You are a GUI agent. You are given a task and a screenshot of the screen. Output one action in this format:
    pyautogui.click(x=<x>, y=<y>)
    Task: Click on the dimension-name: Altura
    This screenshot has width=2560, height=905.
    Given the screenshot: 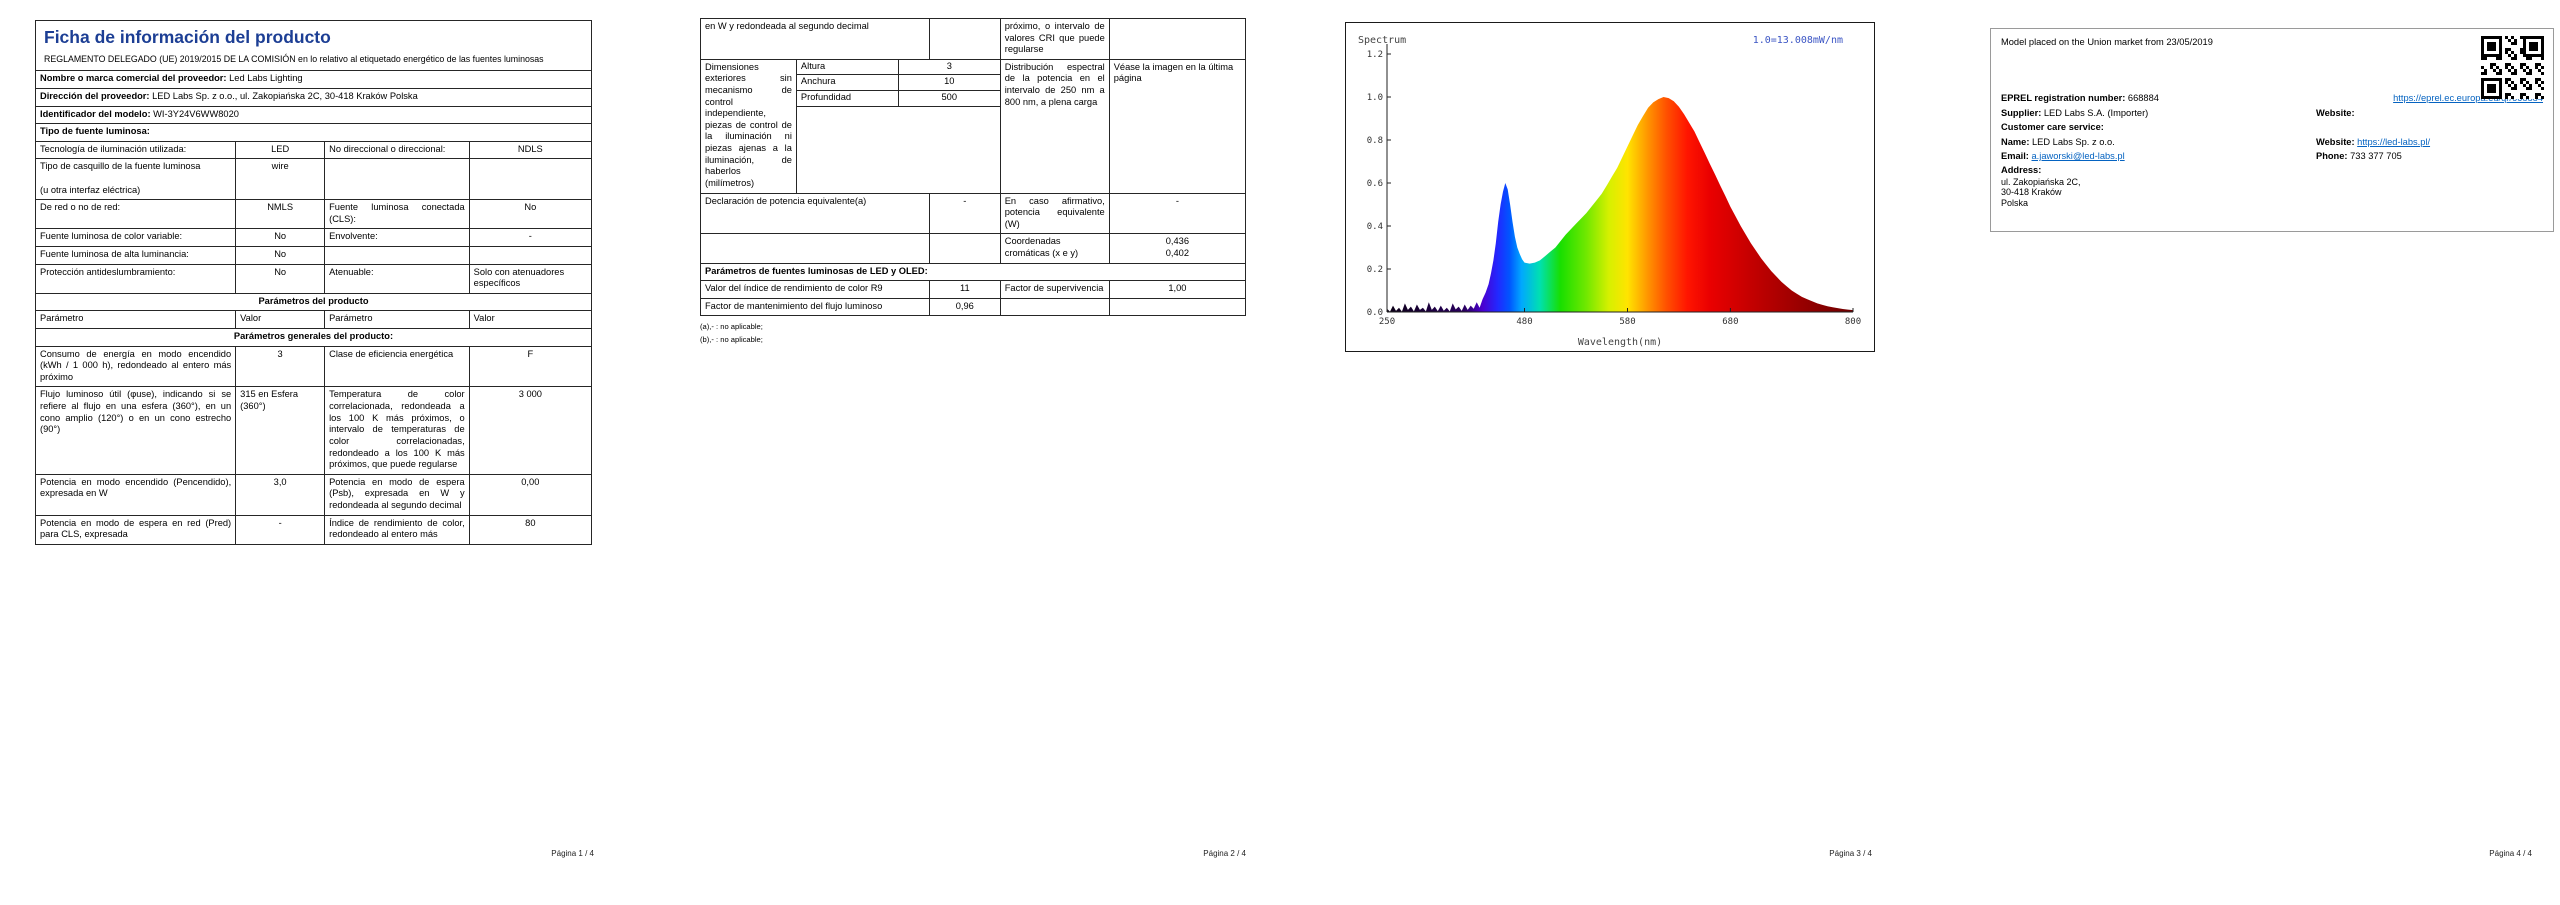 What is the action you would take?
    pyautogui.click(x=848, y=67)
    